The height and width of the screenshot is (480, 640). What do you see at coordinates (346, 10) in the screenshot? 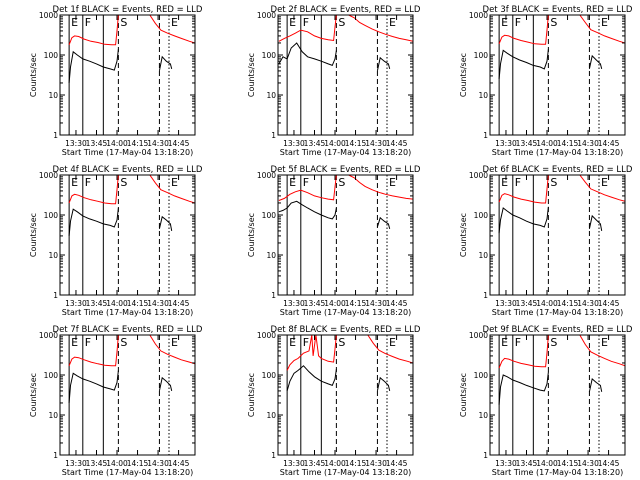
I see `panel-title: Det 2f BLACK = Events, RED = LLD` at bounding box center [346, 10].